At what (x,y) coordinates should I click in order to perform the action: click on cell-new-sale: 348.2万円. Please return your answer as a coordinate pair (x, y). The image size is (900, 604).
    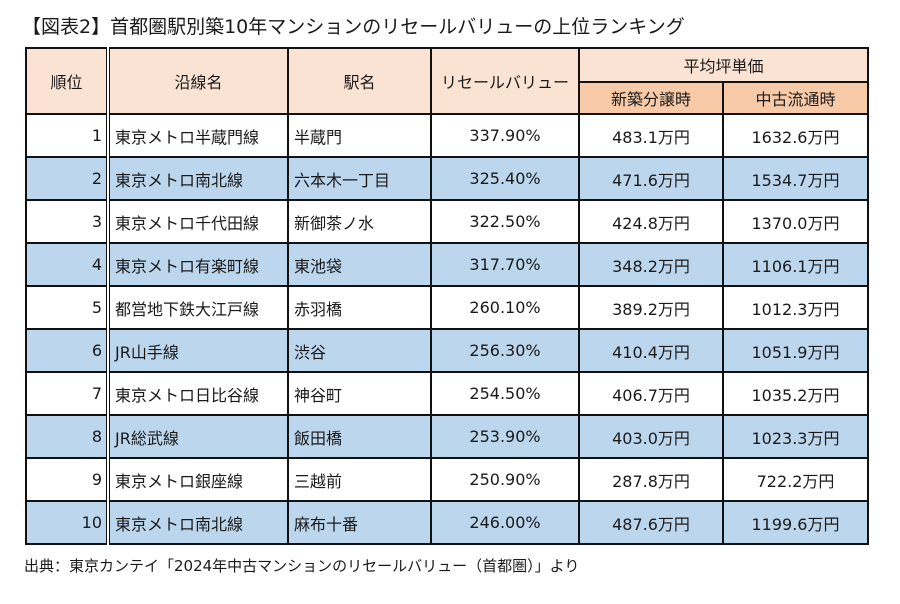
    Looking at the image, I should click on (651, 264).